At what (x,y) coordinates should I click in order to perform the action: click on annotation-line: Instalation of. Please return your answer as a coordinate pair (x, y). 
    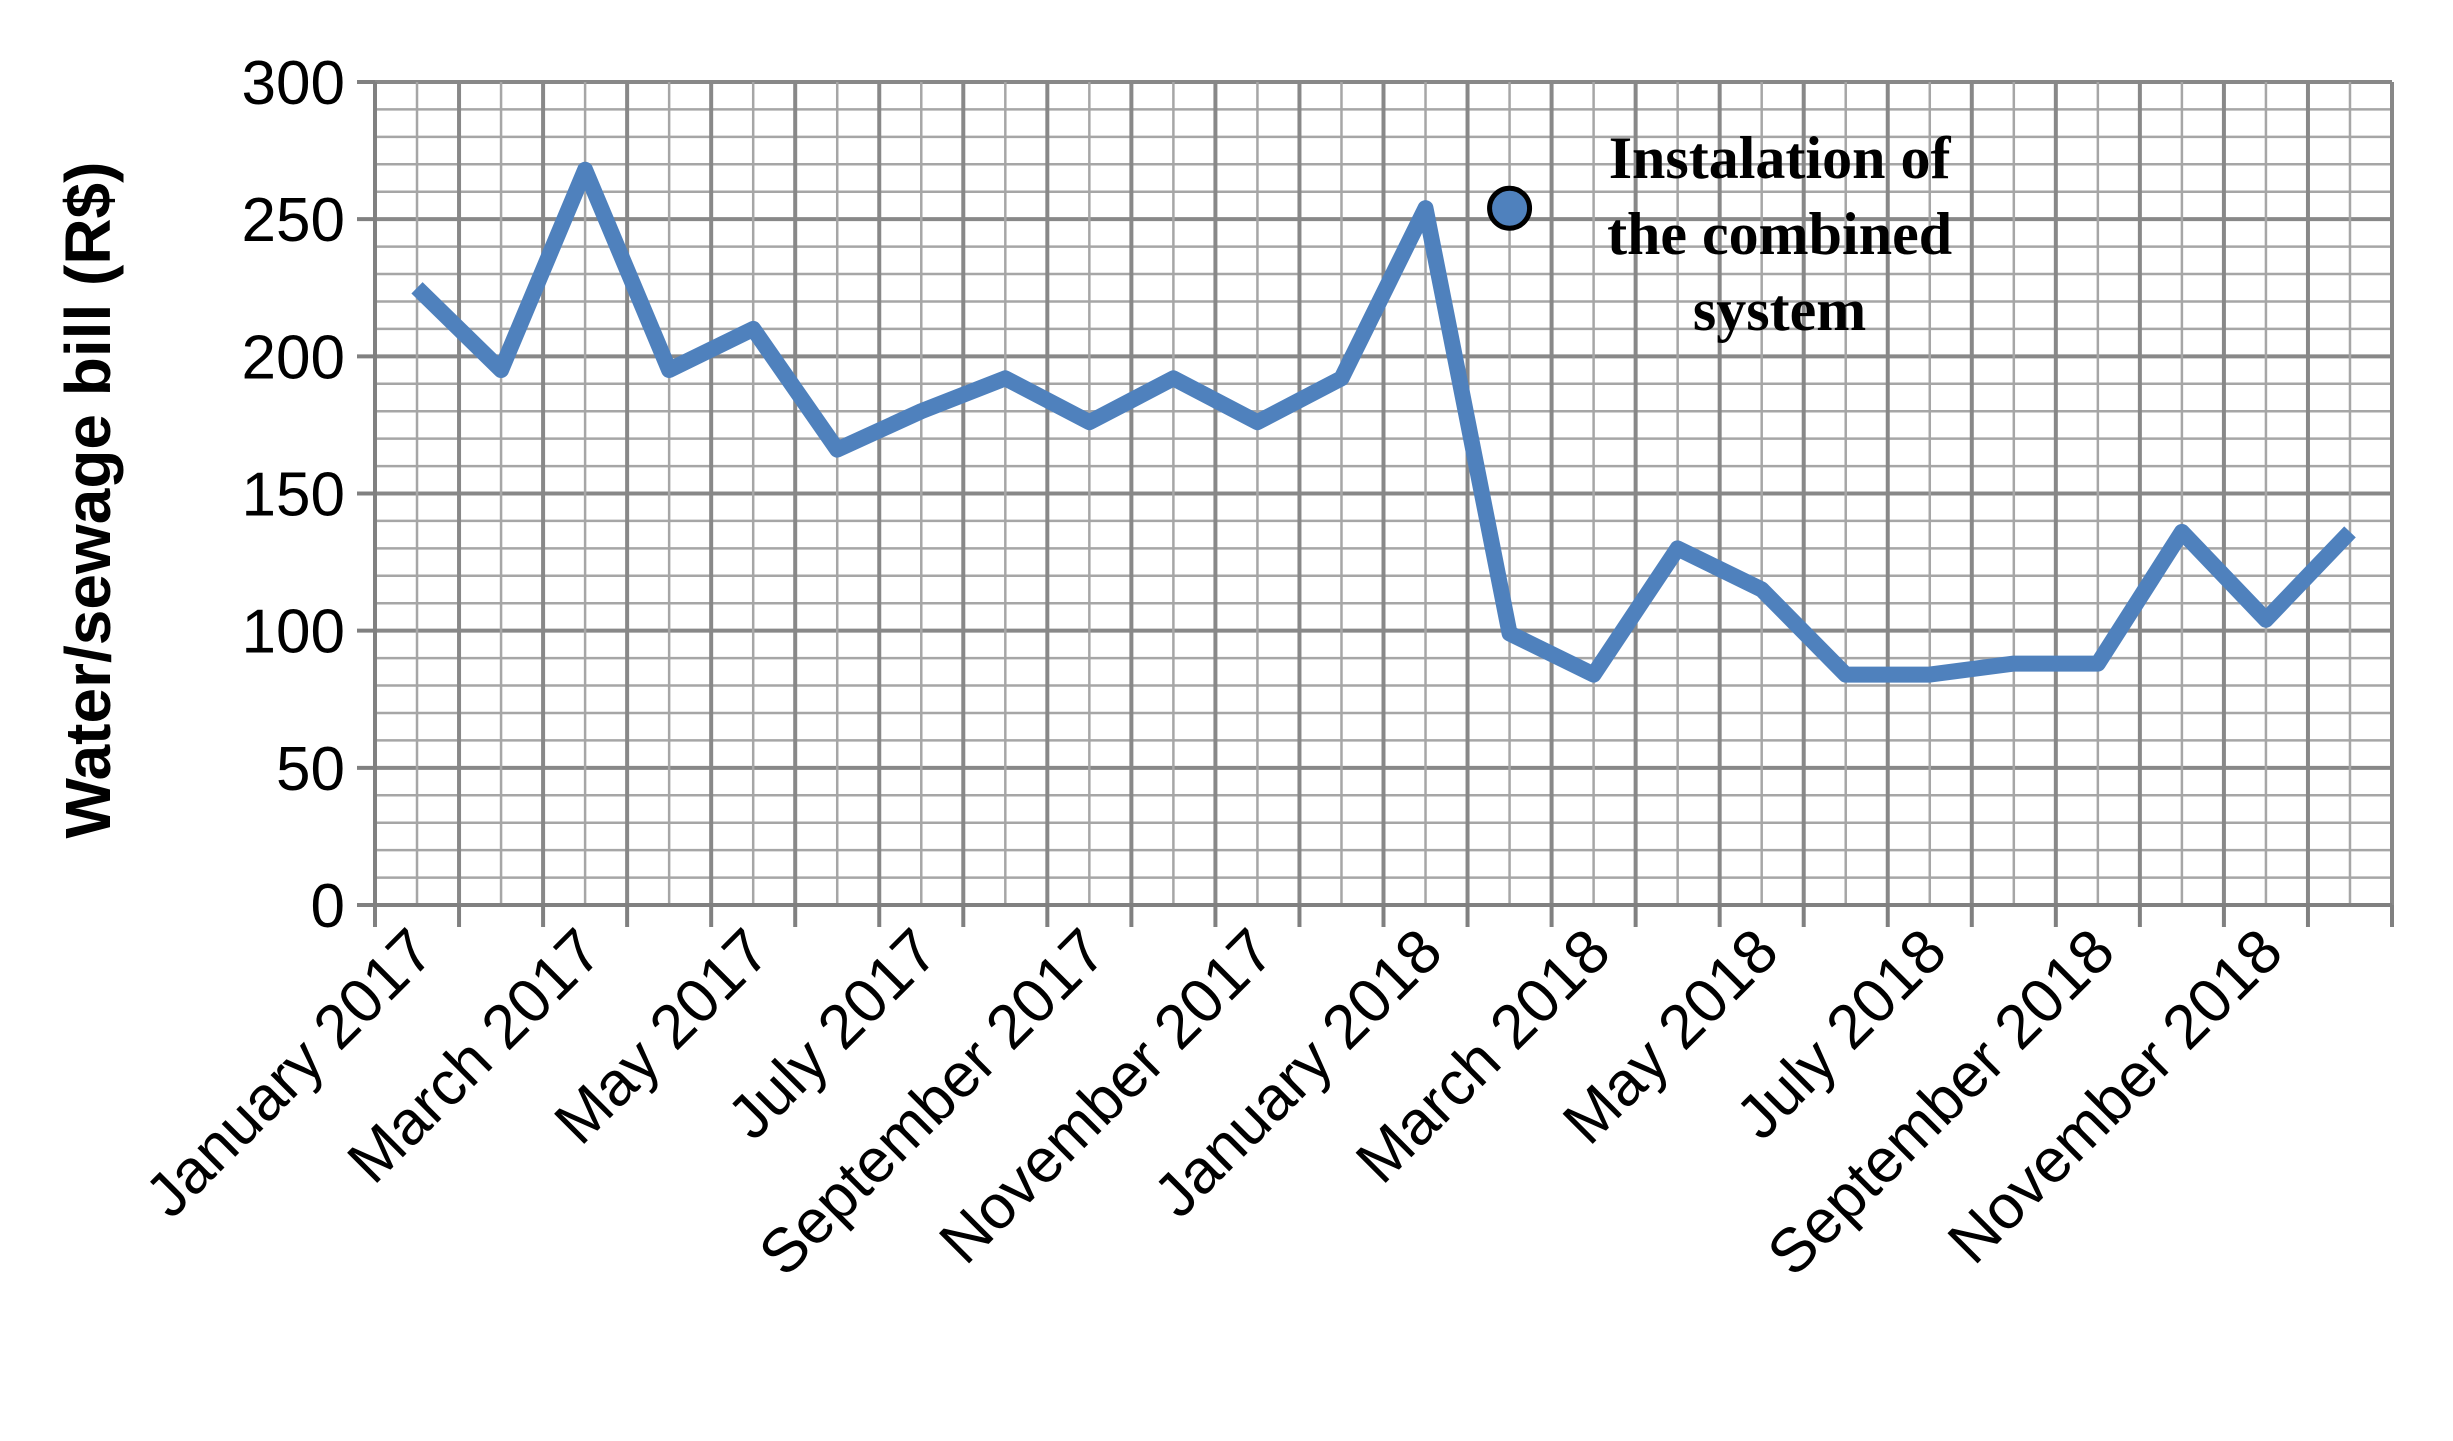
    Looking at the image, I should click on (1780, 158).